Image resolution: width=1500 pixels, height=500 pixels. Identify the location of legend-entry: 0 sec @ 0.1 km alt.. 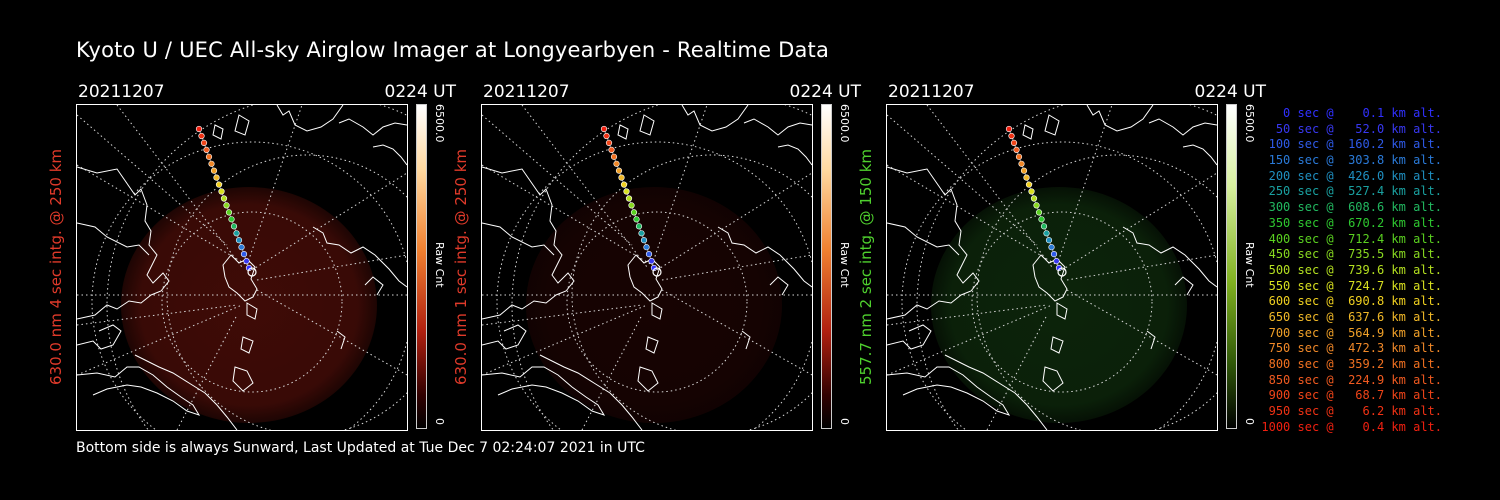
(1351, 113).